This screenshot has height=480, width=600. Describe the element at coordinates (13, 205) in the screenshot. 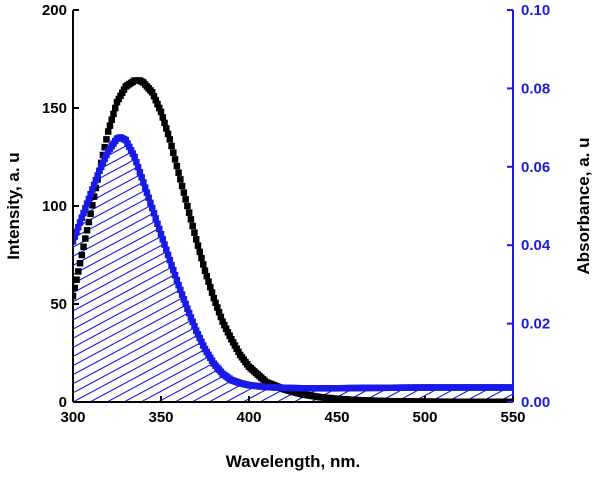

I see `y-axis-left-label: Intensity, a. u` at that location.